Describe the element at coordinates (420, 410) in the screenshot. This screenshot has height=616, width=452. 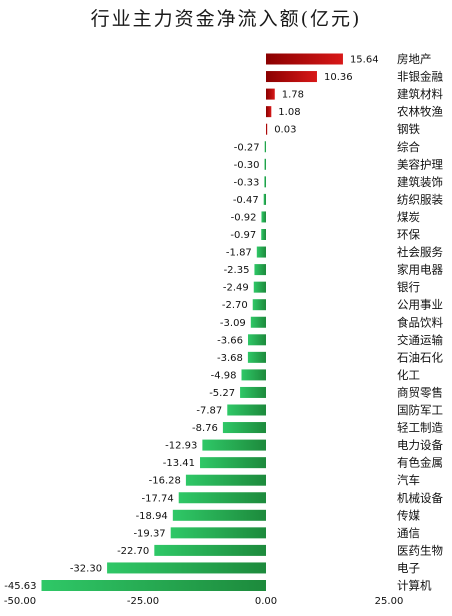
I see `category-label: 国防军工` at that location.